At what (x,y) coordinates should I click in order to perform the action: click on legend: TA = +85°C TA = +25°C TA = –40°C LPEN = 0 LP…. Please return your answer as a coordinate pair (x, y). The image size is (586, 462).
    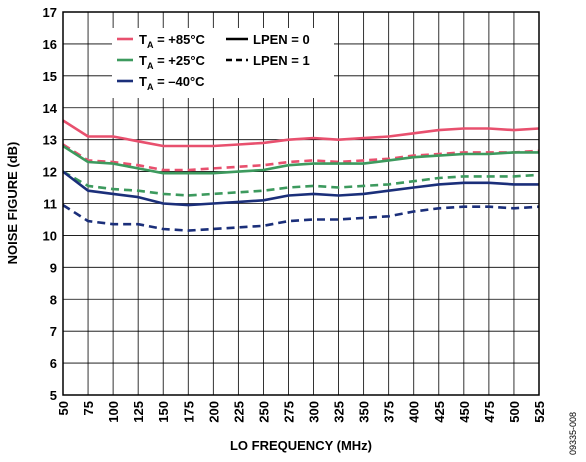
    Looking at the image, I should click on (223, 63).